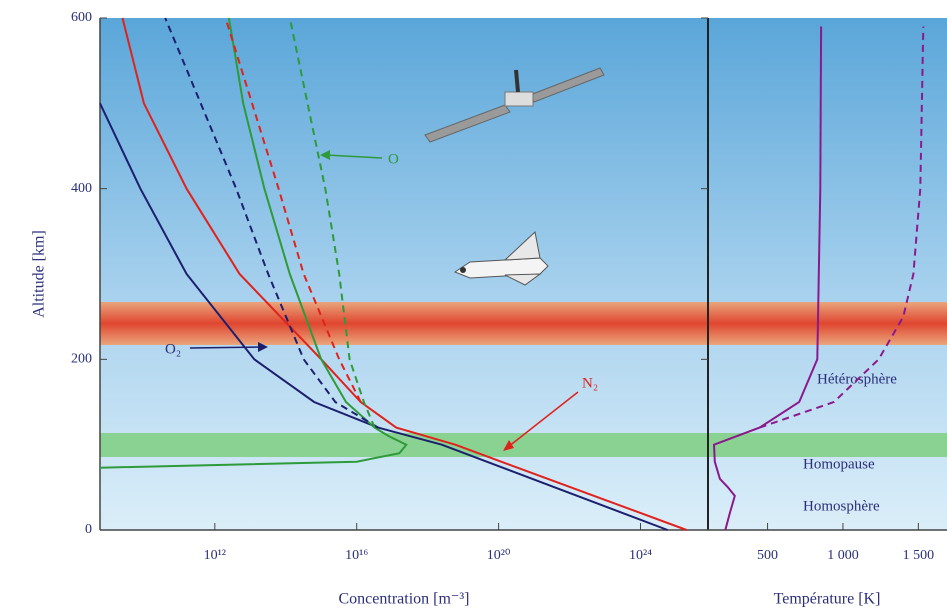 This screenshot has height=616, width=947. Describe the element at coordinates (88, 529) in the screenshot. I see `y-tick-label: 0` at that location.